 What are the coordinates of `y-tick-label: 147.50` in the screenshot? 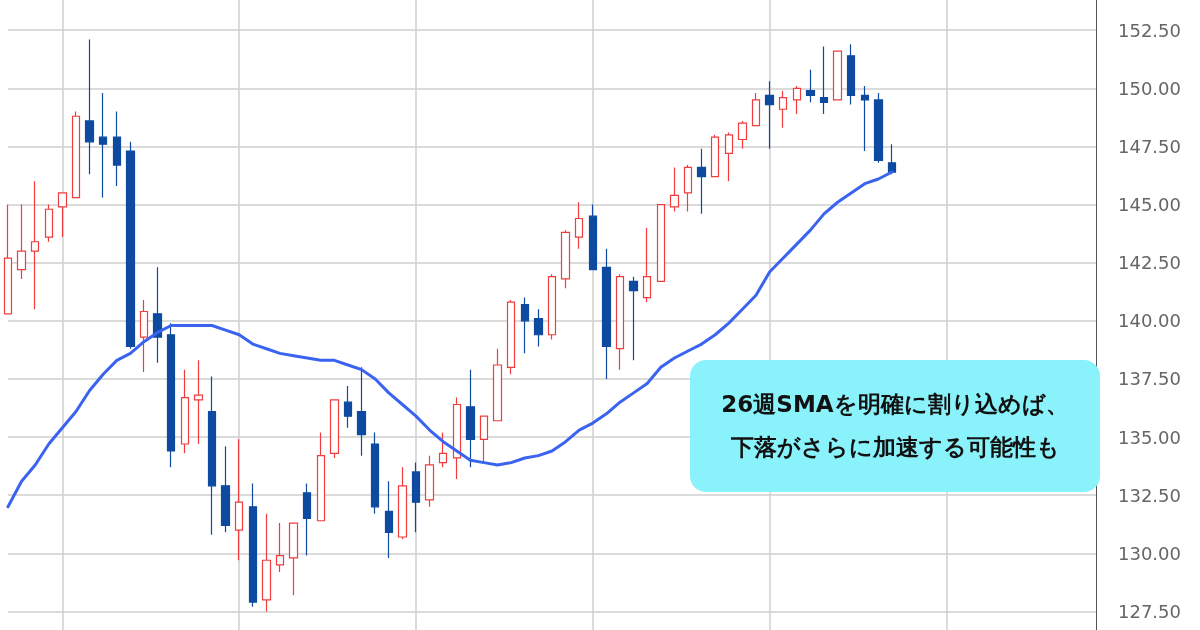 It's located at (1149, 146).